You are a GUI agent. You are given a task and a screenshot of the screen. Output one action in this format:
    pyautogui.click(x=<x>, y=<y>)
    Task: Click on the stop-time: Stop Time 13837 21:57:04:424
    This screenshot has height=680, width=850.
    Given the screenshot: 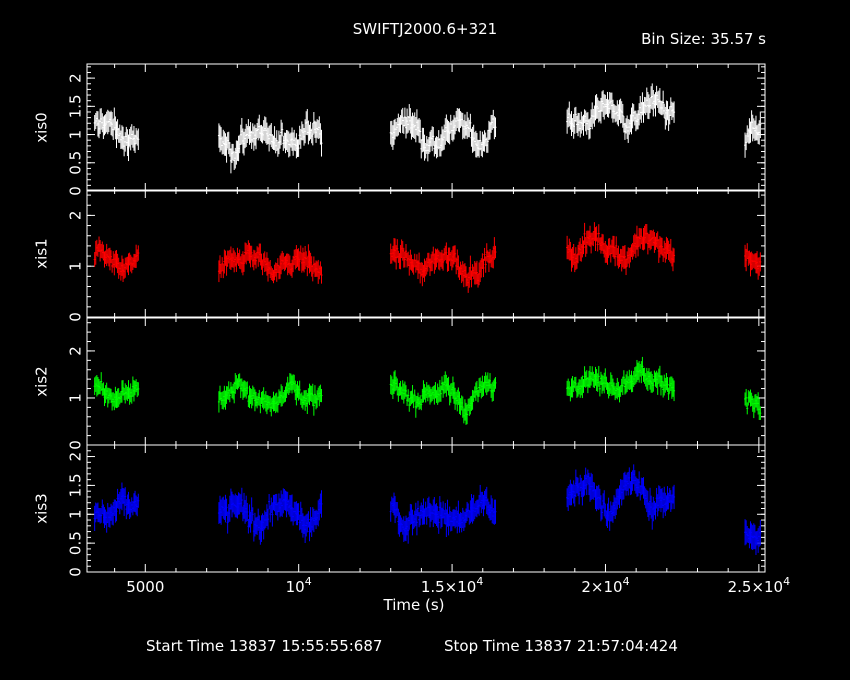 What is the action you would take?
    pyautogui.click(x=561, y=646)
    